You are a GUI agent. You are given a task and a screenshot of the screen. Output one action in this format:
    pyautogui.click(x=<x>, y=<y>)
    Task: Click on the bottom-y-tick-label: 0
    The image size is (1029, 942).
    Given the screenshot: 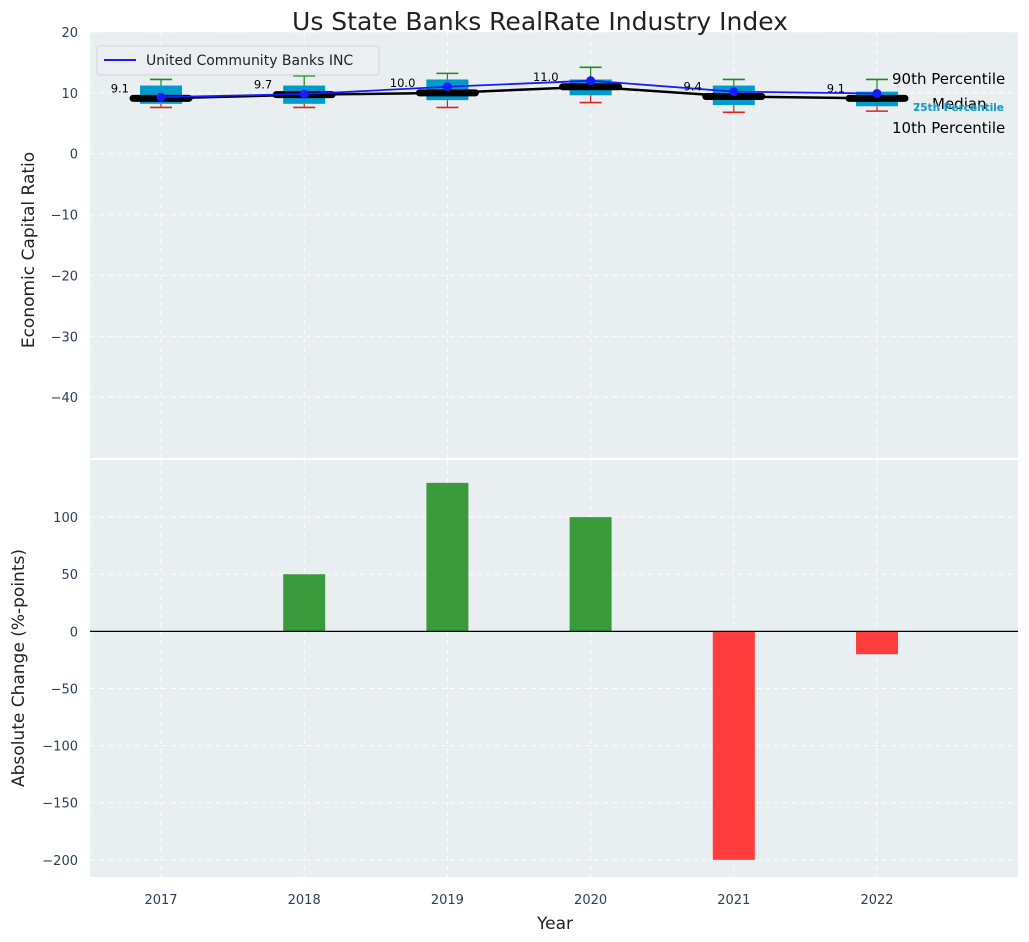 What is the action you would take?
    pyautogui.click(x=74, y=632)
    